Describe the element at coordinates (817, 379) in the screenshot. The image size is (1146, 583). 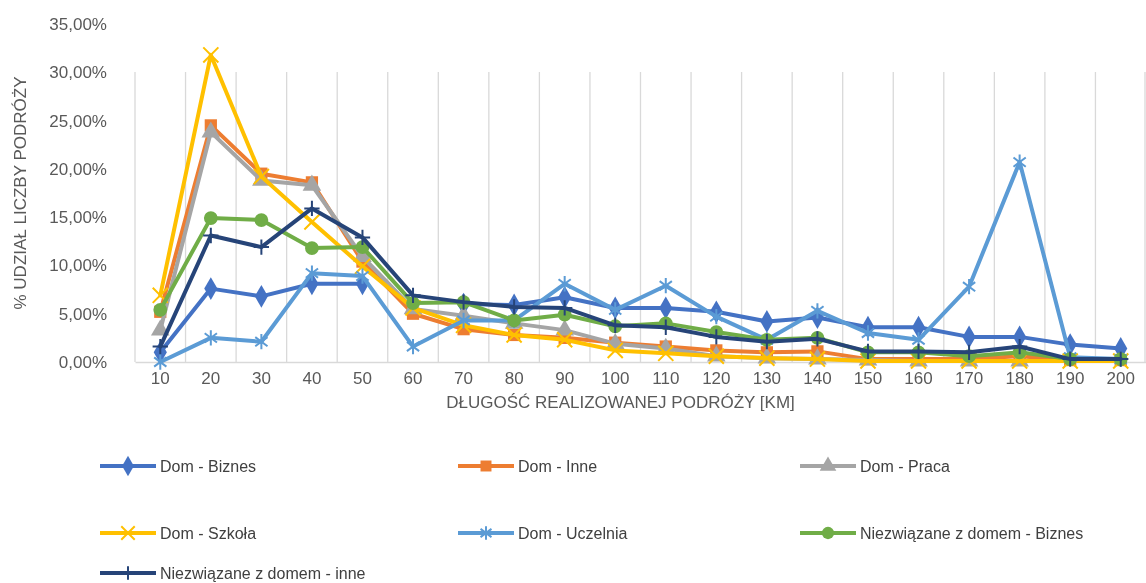
I see `x-tick-label: 140` at that location.